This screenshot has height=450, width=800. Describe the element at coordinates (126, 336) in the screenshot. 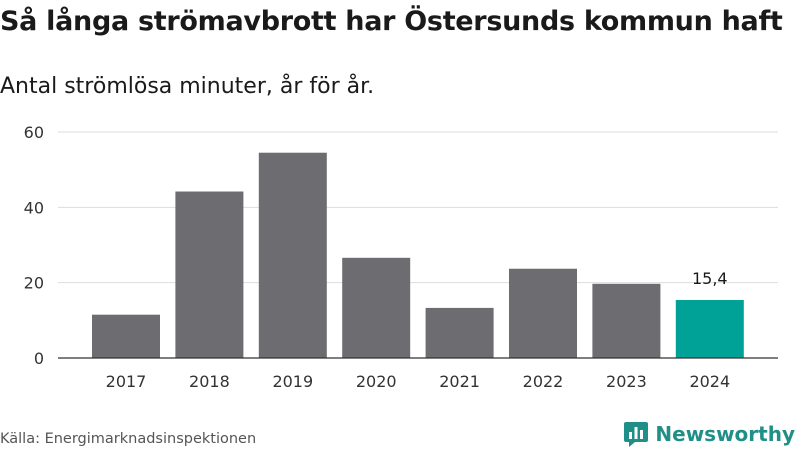

I see `bar-2017` at that location.